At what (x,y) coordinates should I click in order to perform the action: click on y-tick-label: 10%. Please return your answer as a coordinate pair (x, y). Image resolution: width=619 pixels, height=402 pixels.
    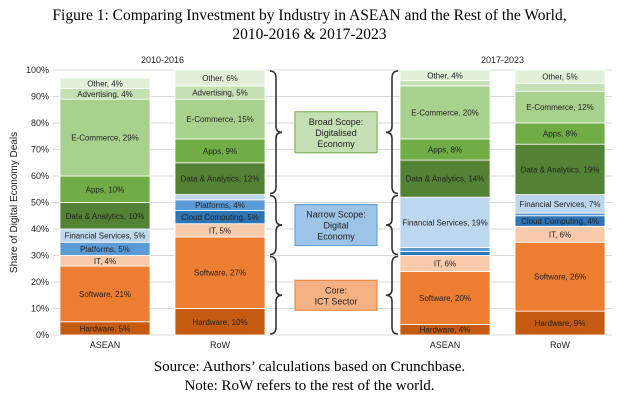
    Looking at the image, I should click on (40, 309).